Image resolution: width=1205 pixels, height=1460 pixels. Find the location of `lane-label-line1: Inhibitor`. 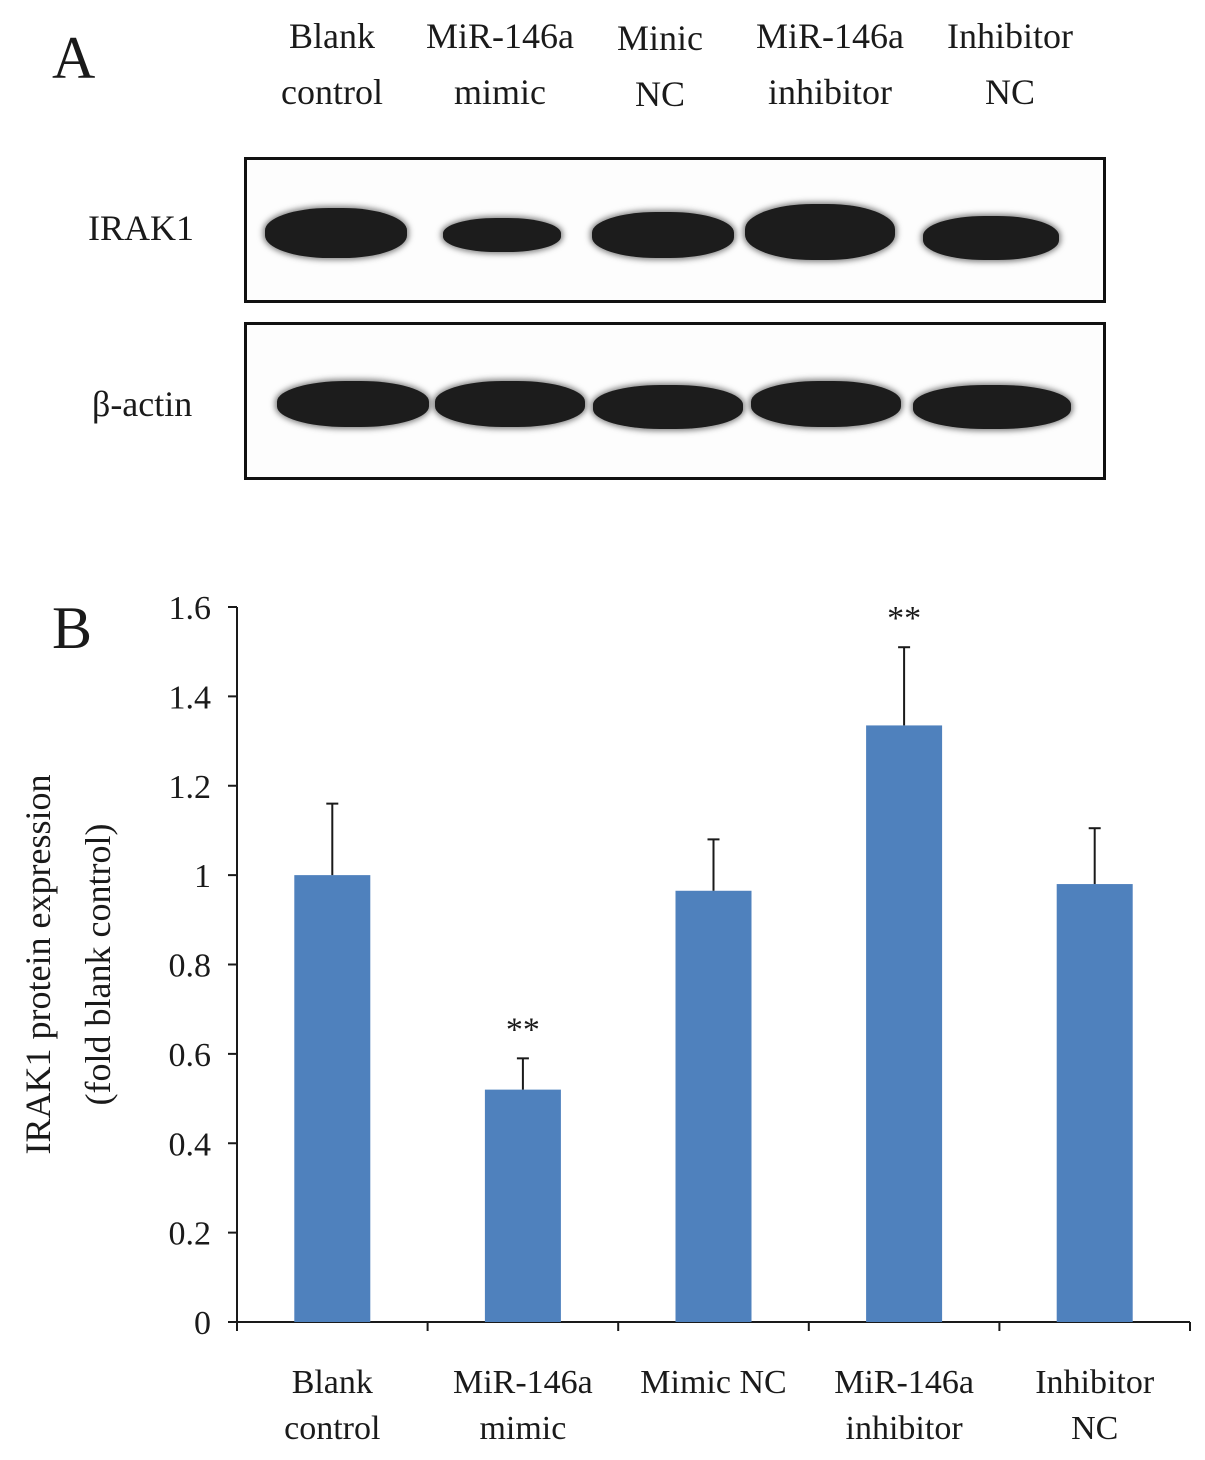

lane-label-line1: Inhibitor is located at coordinates (1010, 36).